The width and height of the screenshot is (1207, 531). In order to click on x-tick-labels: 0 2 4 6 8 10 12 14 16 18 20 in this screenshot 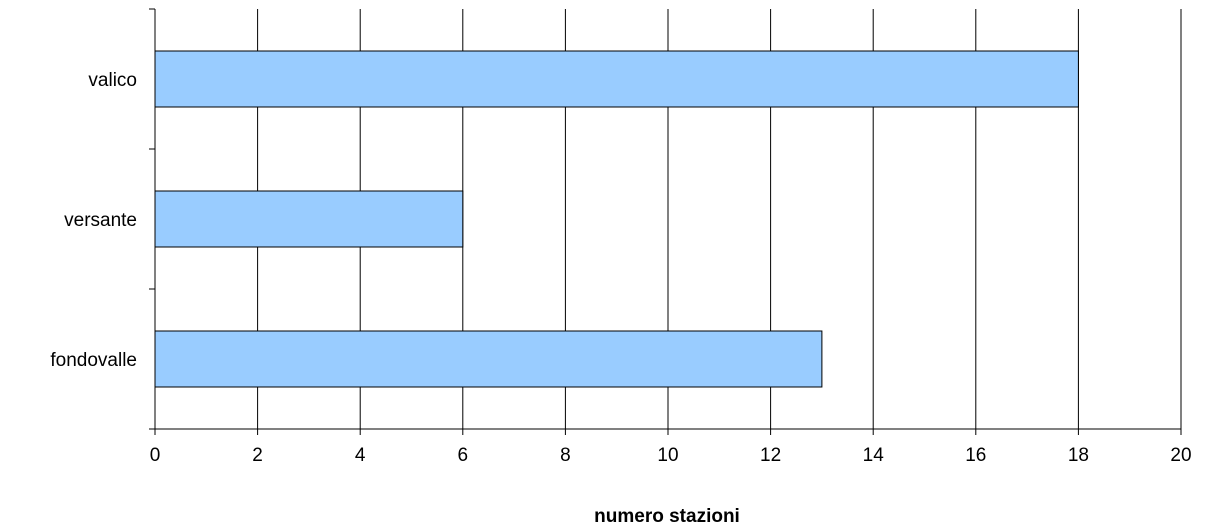, I will do `click(671, 455)`.